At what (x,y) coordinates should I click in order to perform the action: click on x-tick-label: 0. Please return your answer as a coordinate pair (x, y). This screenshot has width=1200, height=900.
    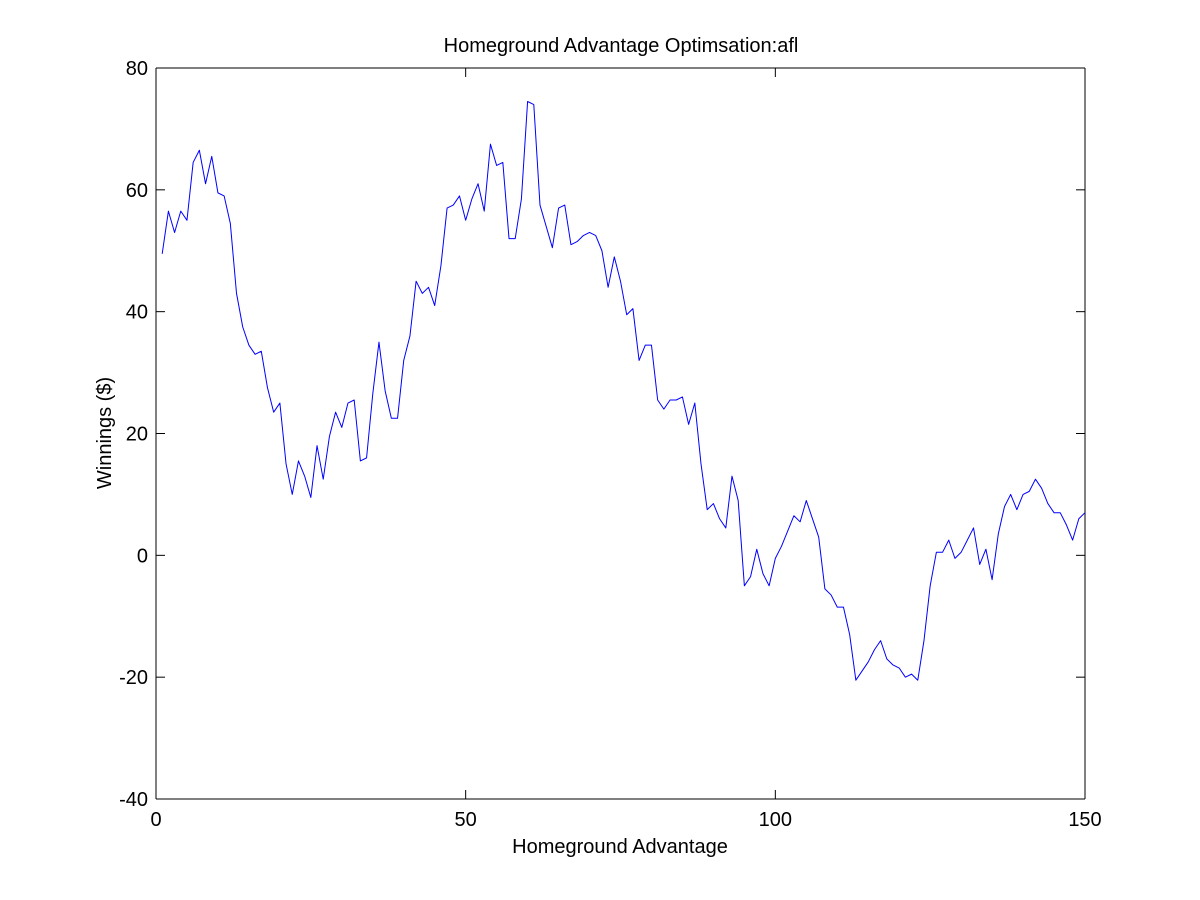
    Looking at the image, I should click on (155, 820).